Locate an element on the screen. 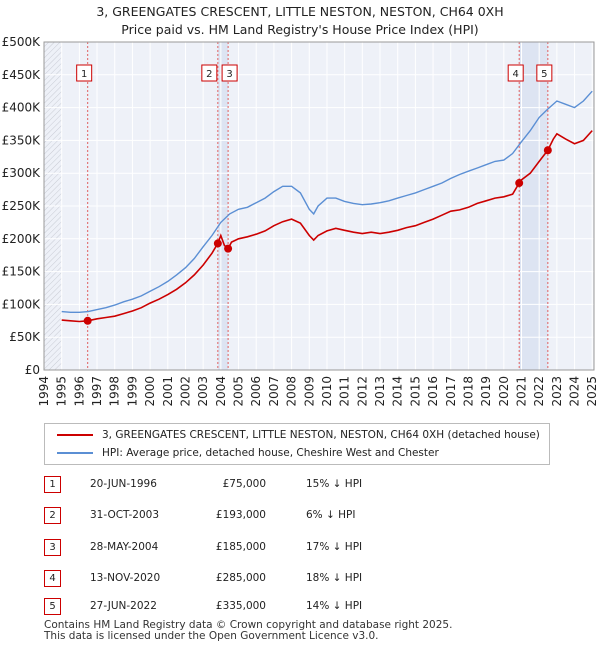  x-tick-label: 2007 is located at coordinates (274, 391).